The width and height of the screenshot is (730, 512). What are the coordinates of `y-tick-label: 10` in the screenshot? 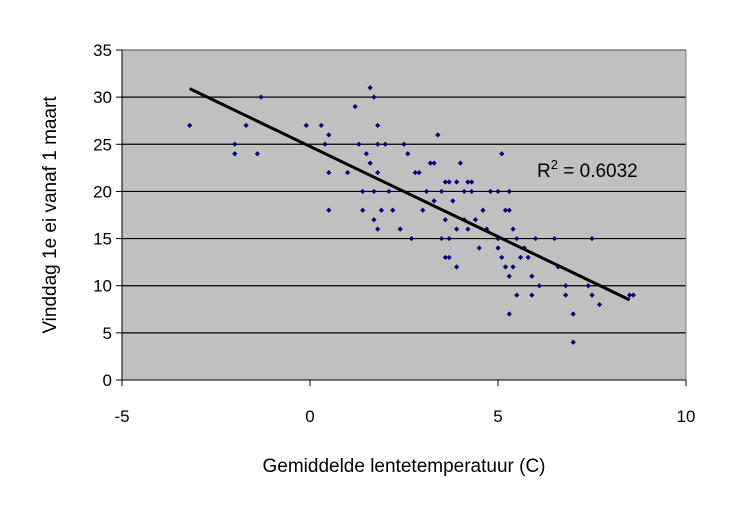 It's located at (102, 286).